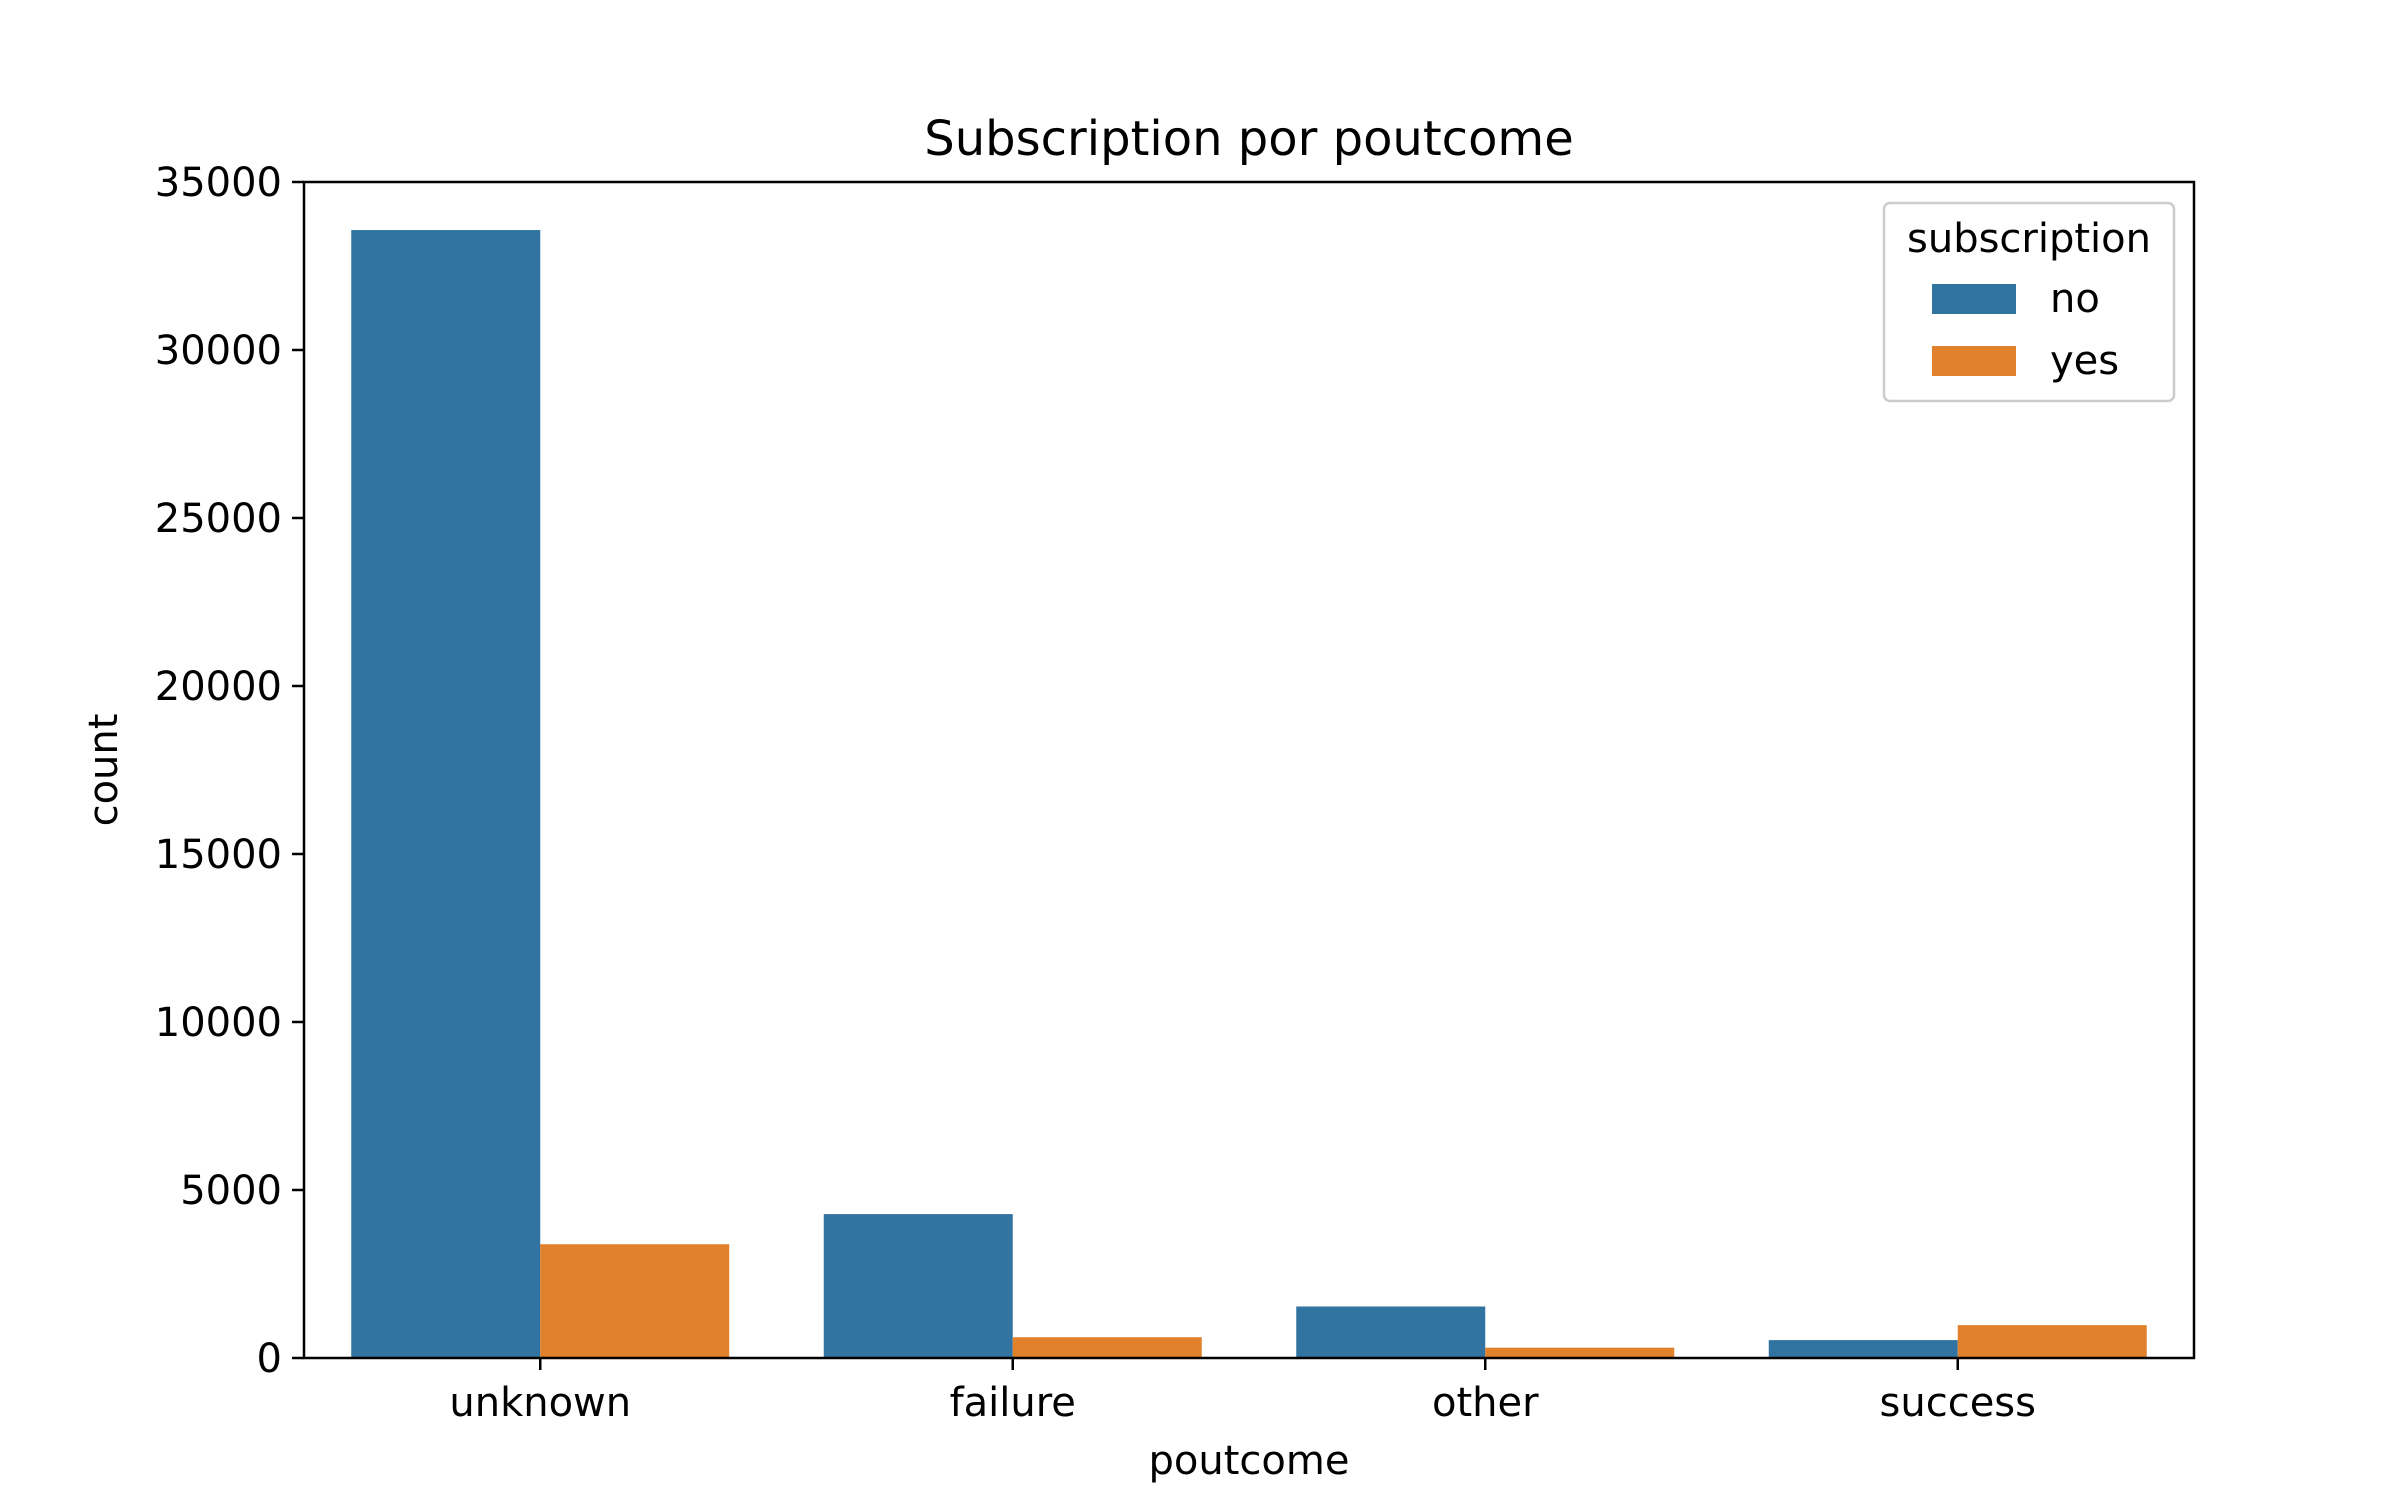  I want to click on y-tick-label: 30000, so click(218, 351).